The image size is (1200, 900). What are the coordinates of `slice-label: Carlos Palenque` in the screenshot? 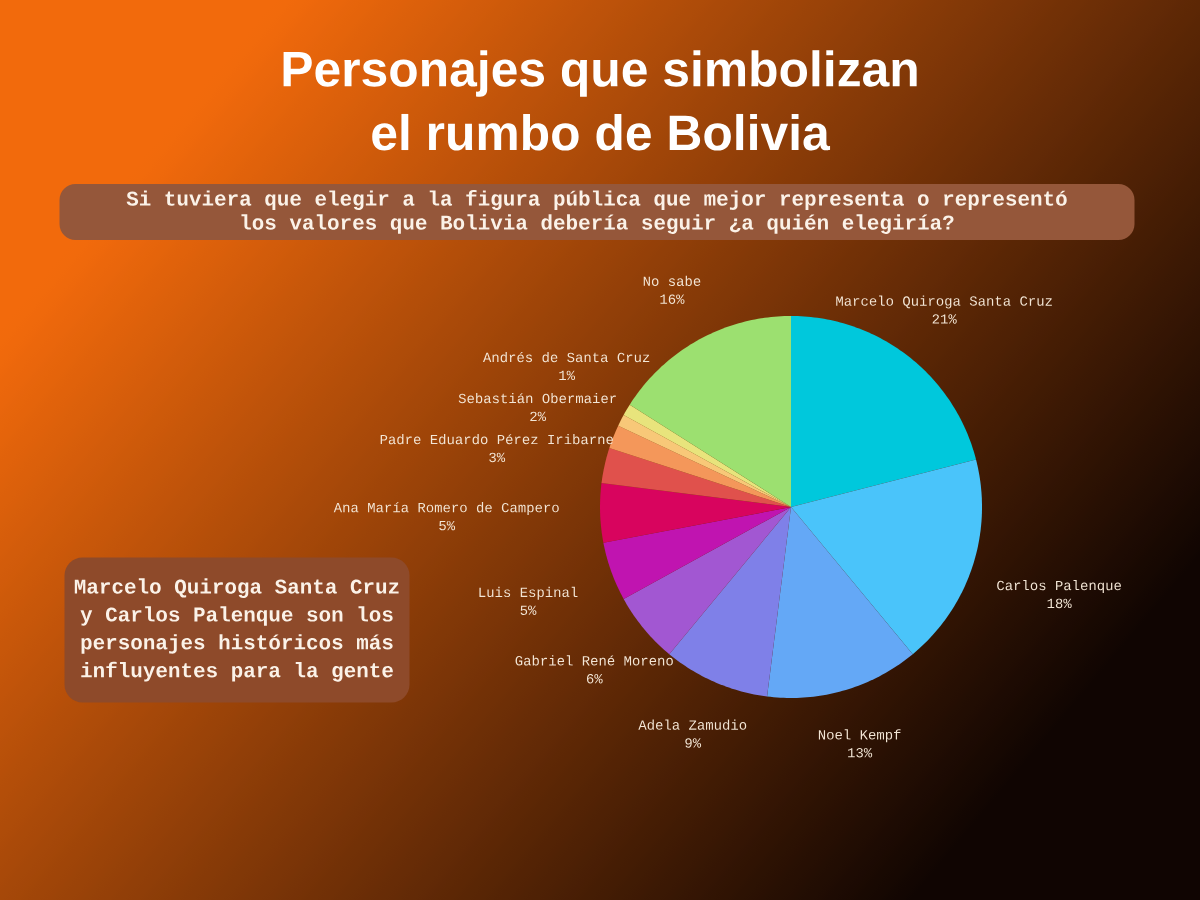 It's located at (1059, 586).